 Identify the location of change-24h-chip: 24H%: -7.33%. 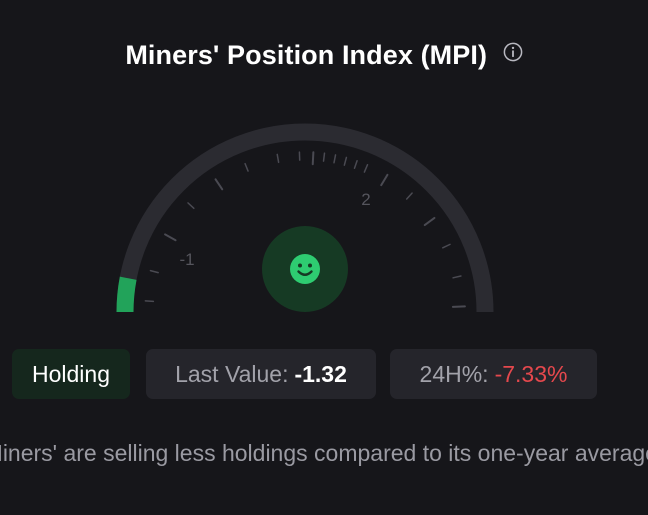
(493, 374).